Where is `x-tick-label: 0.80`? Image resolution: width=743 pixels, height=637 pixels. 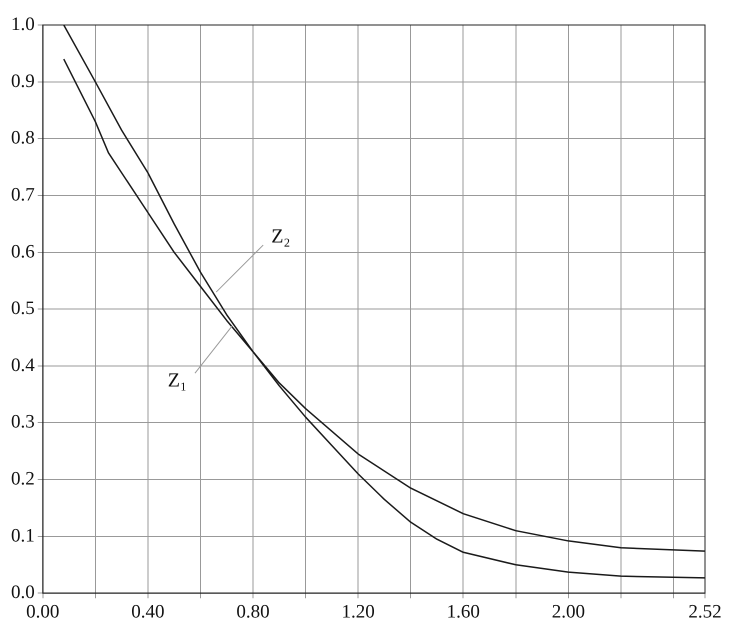 x-tick-label: 0.80 is located at coordinates (253, 612).